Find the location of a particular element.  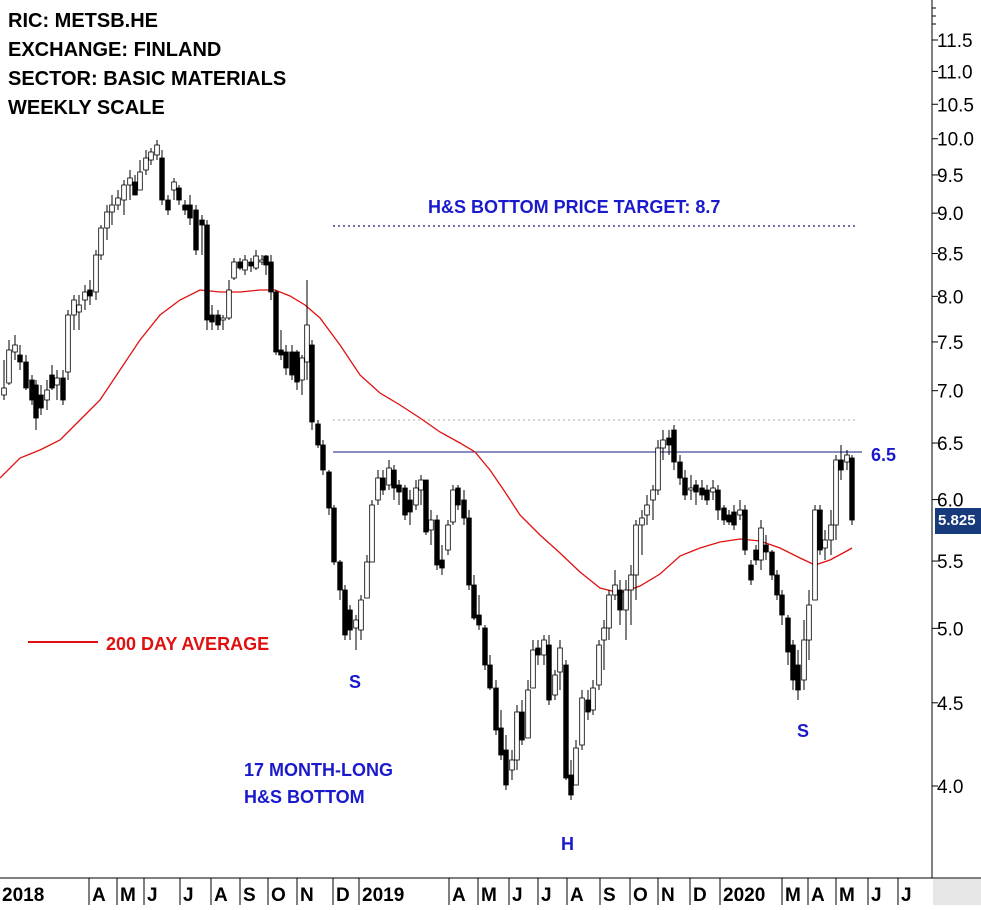

price-target-label: H&S BOTTOM PRICE TARGET: 8.7 is located at coordinates (574, 207).